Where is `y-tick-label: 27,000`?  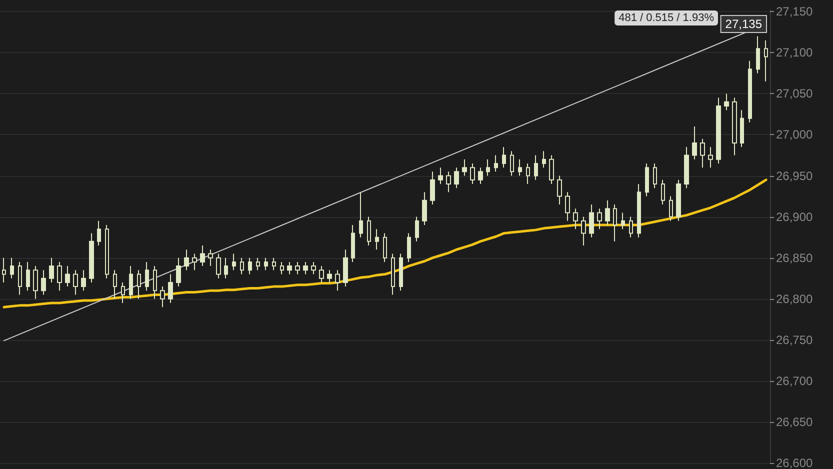 y-tick-label: 27,000 is located at coordinates (795, 135).